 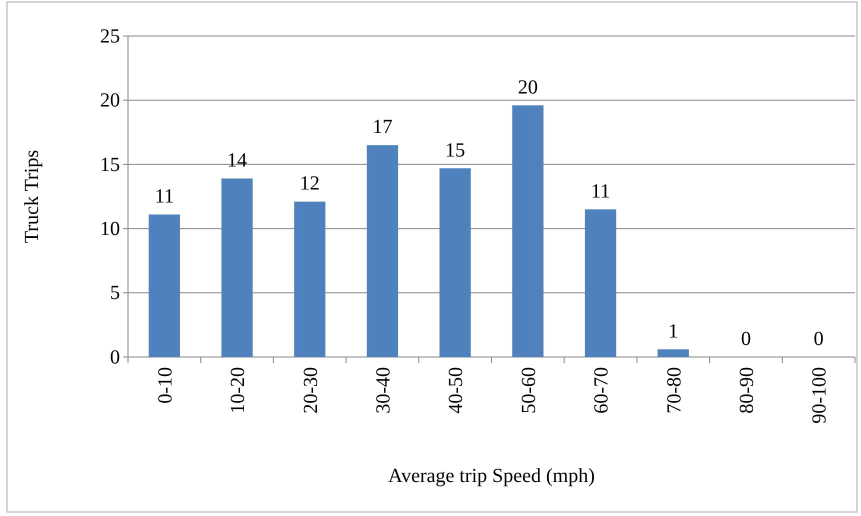 I want to click on data-label: 14, so click(x=237, y=161).